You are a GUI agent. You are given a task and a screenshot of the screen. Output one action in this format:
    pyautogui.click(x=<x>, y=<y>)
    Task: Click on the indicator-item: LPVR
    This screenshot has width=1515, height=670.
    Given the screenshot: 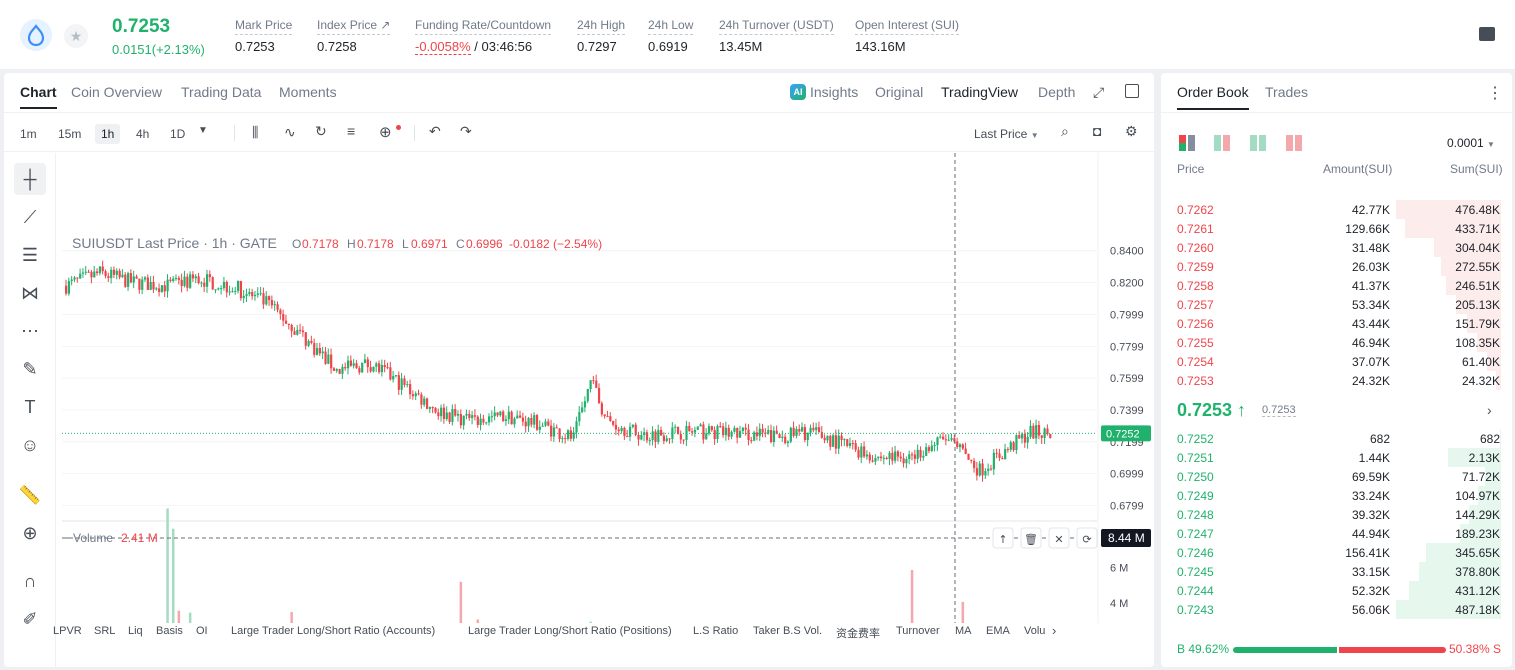 What is the action you would take?
    pyautogui.click(x=67, y=631)
    